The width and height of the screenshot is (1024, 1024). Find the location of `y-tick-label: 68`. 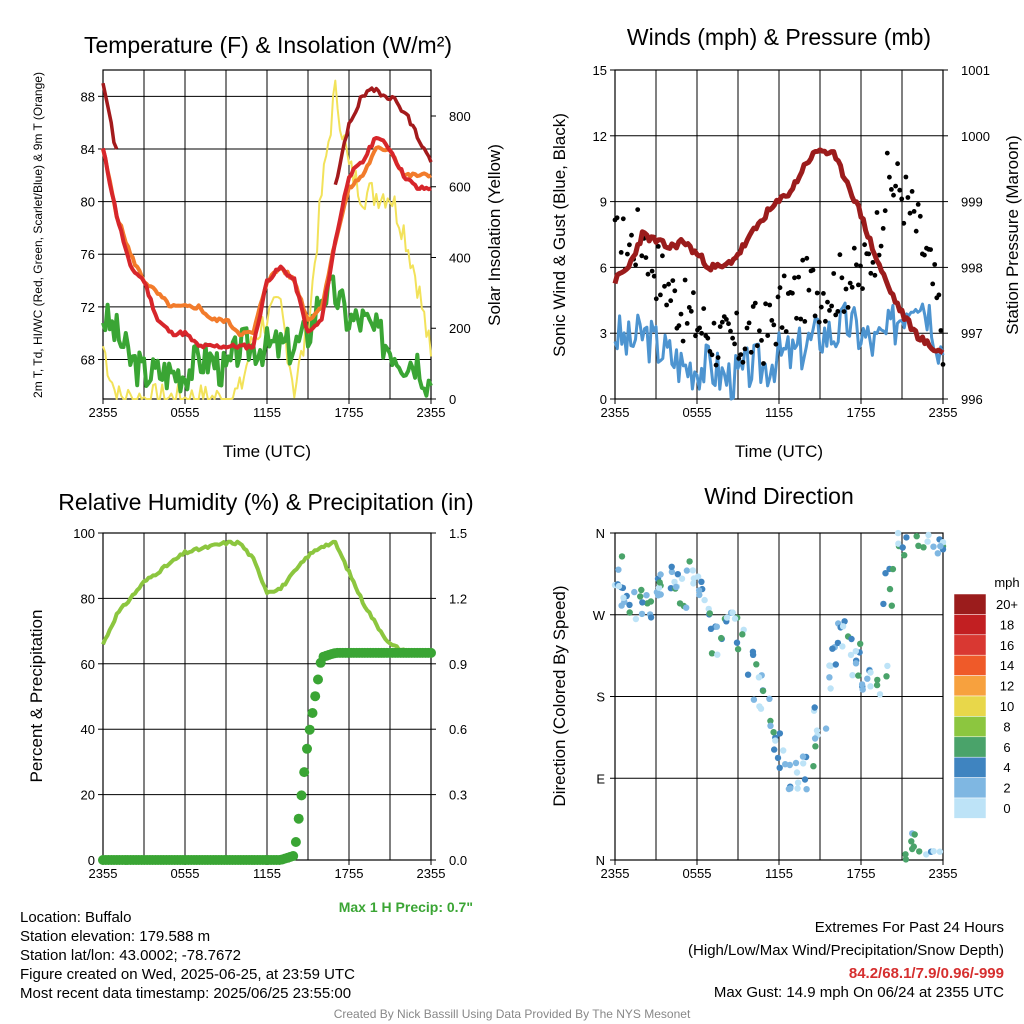

y-tick-label: 68 is located at coordinates (88, 360).